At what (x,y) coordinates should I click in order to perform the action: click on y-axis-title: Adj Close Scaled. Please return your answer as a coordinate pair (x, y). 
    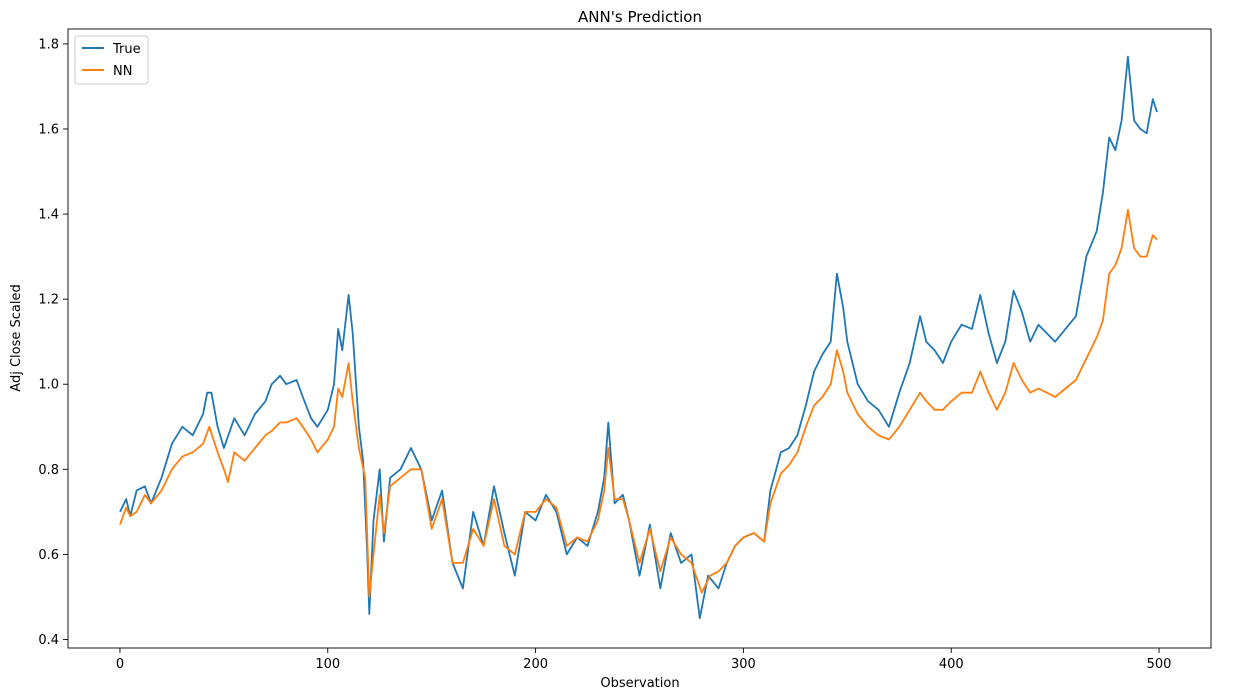
    Looking at the image, I should click on (16, 337).